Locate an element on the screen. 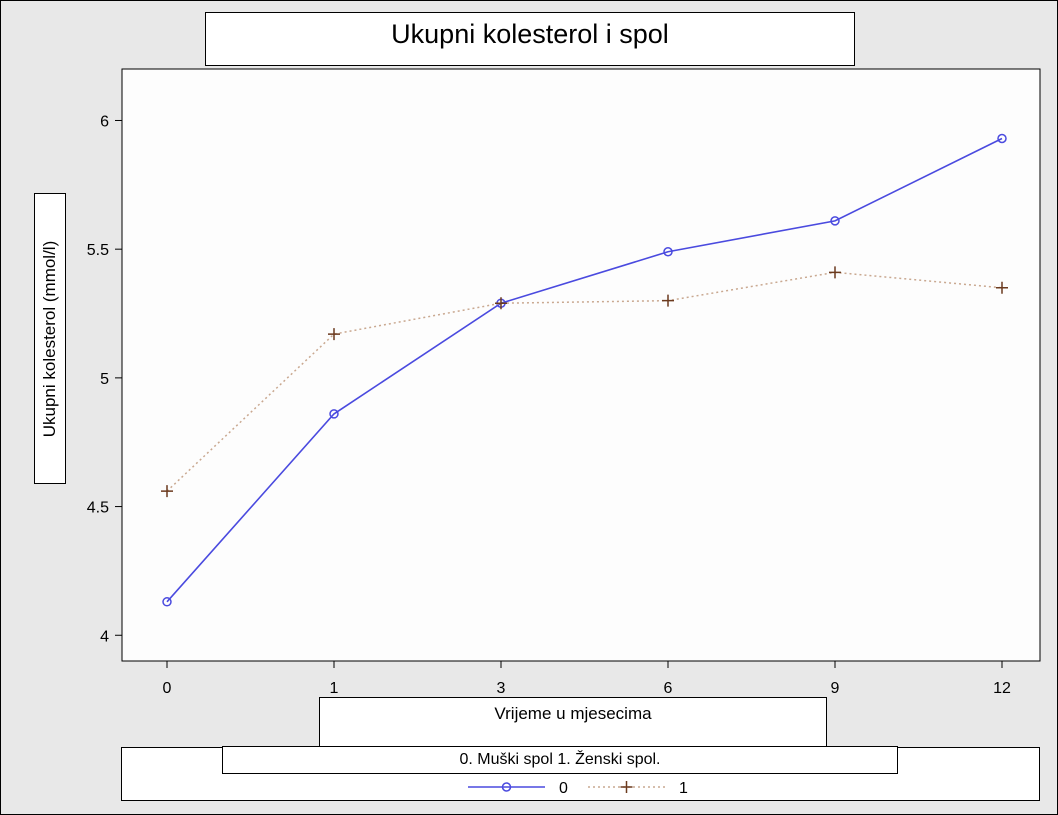 This screenshot has height=815, width=1058. y-tick-label: 5 is located at coordinates (104, 379).